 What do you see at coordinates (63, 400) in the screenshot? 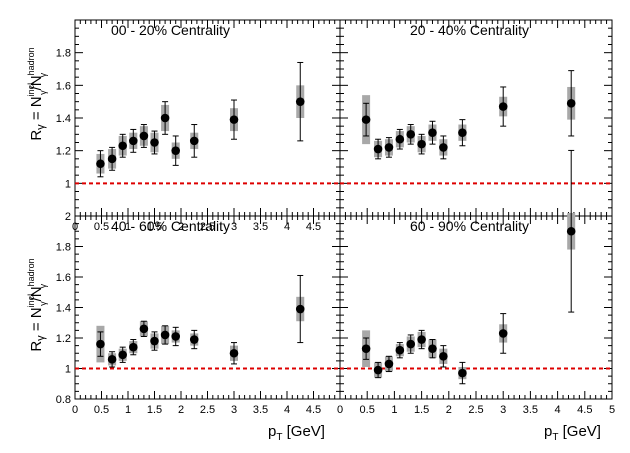
I see `y-tick-label: 0.8` at bounding box center [63, 400].